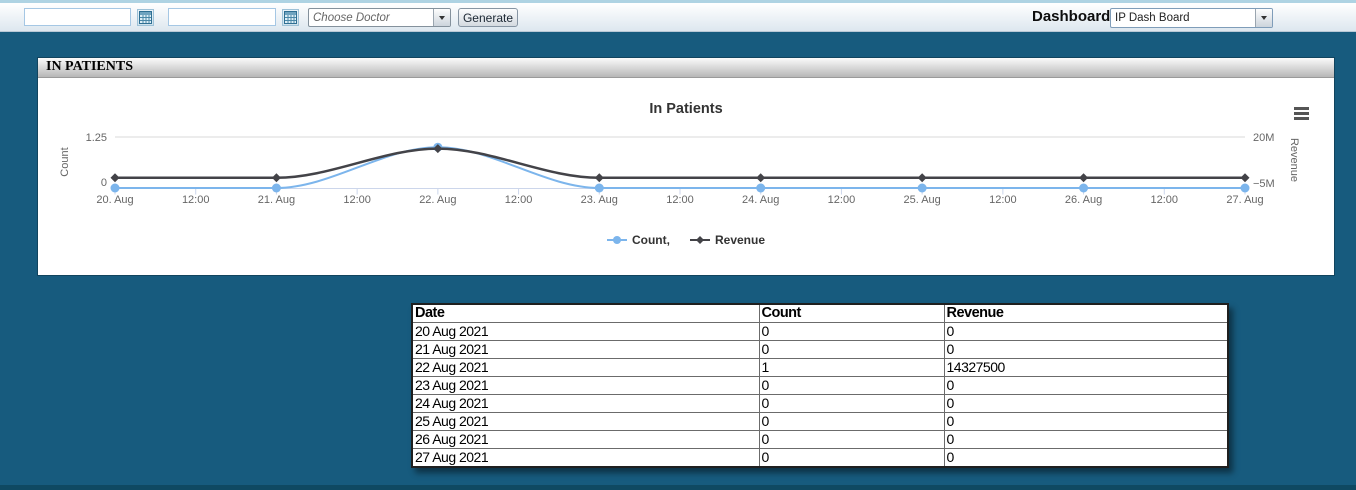  I want to click on column-header-date: Date, so click(585, 313).